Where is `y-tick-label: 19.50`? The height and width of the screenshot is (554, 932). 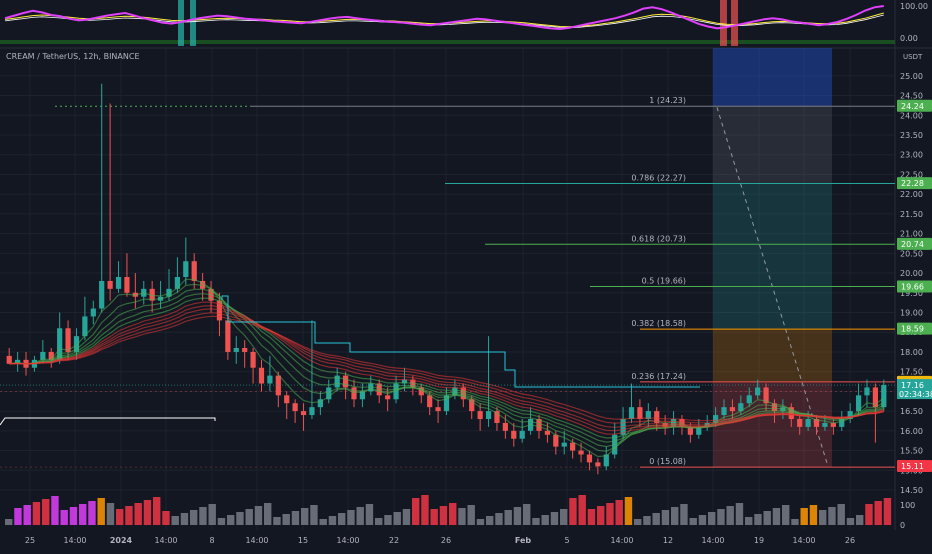
y-tick-label: 19.50 is located at coordinates (911, 293).